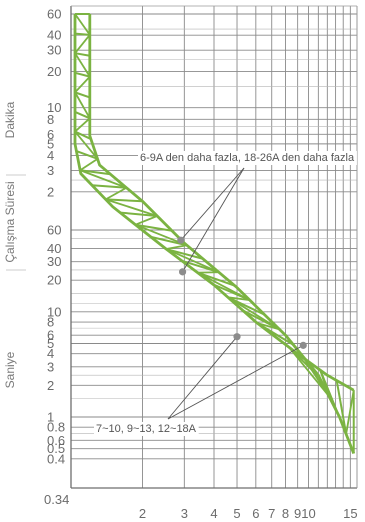  I want to click on annotation-lower-2-leader, so click(235, 382).